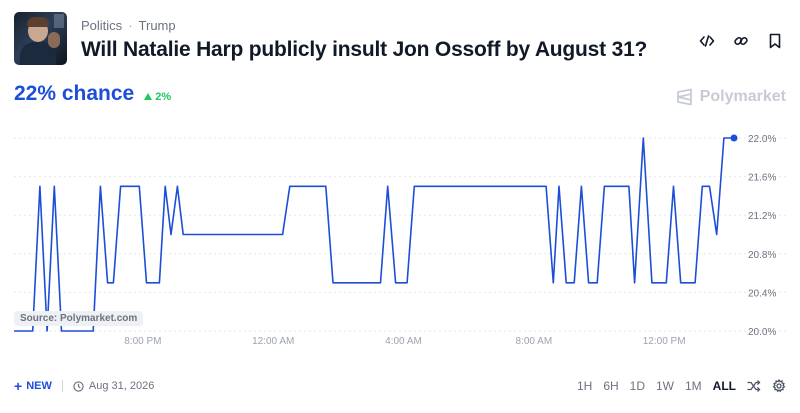 Image resolution: width=800 pixels, height=413 pixels. I want to click on settings-button, so click(779, 386).